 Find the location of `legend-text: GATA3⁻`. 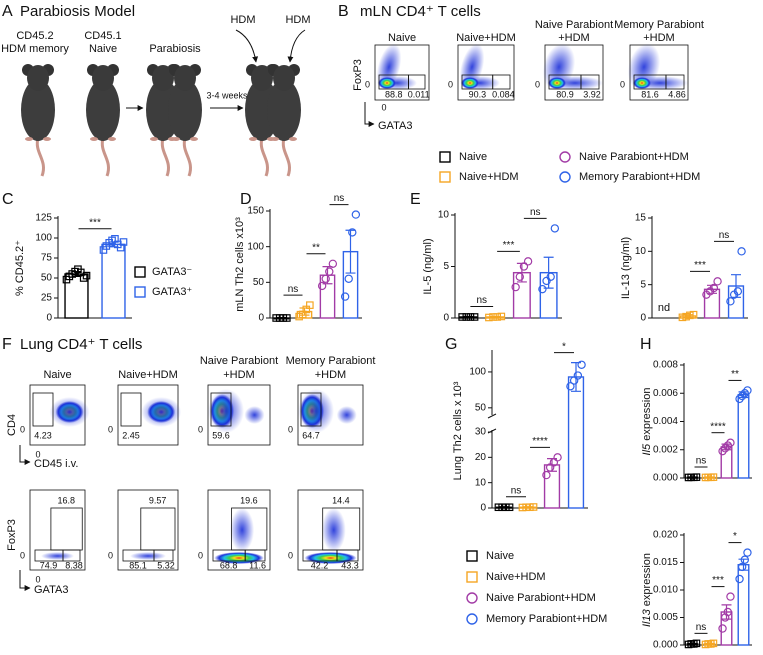

legend-text: GATA3⁻ is located at coordinates (172, 272).